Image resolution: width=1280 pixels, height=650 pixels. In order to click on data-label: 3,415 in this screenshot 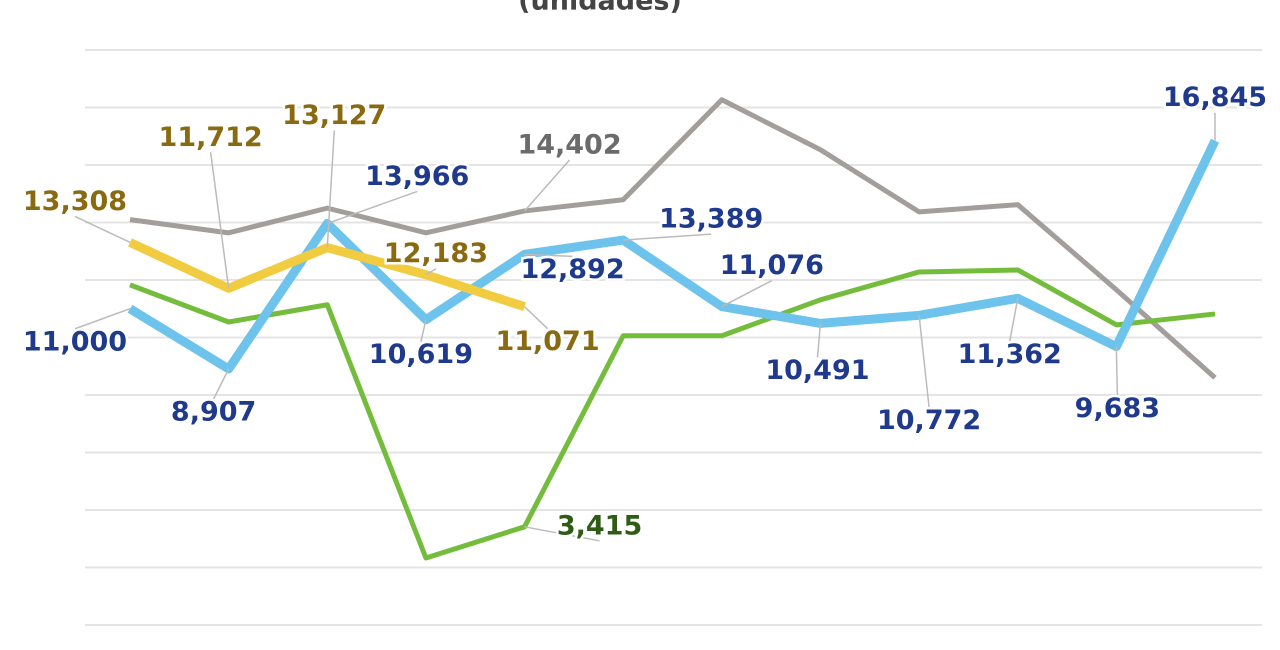, I will do `click(599, 525)`.